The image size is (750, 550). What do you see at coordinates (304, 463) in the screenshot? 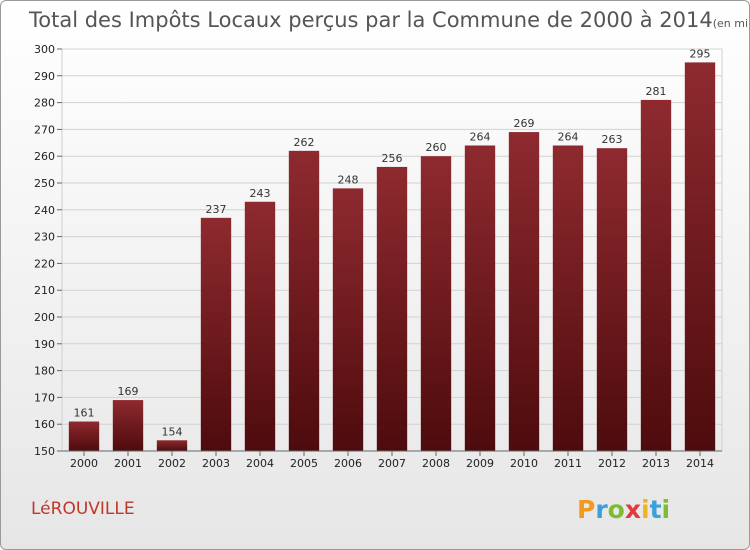
I see `x-tick-label: 2005` at bounding box center [304, 463].